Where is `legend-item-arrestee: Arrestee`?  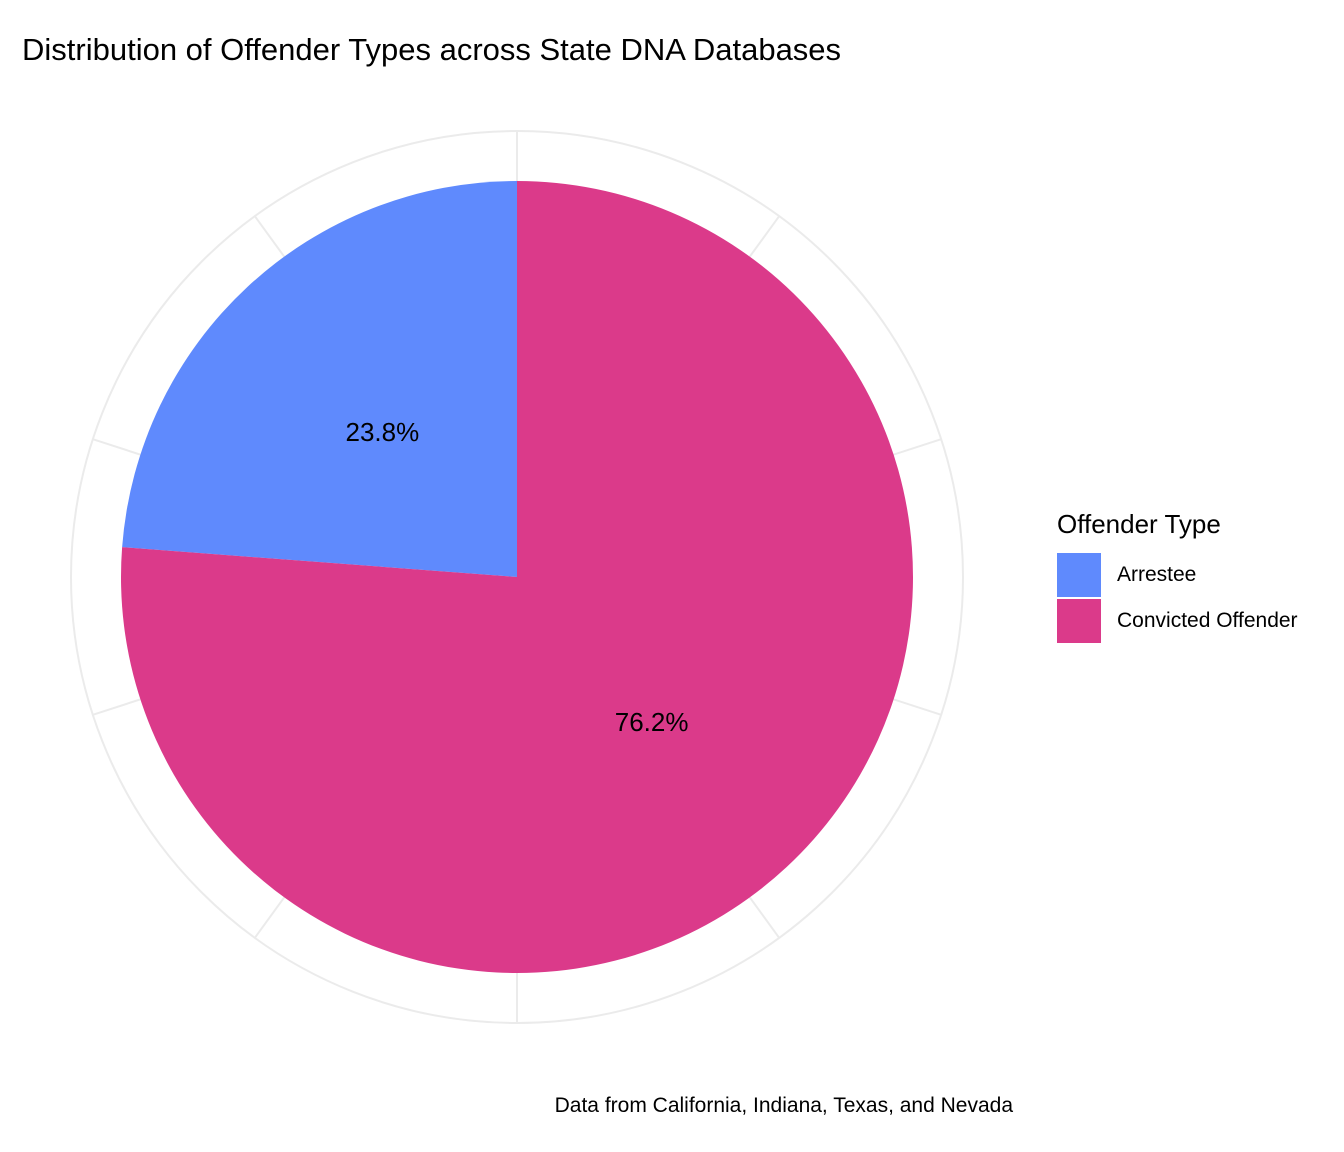
legend-item-arrestee: Arrestee is located at coordinates (1177, 575).